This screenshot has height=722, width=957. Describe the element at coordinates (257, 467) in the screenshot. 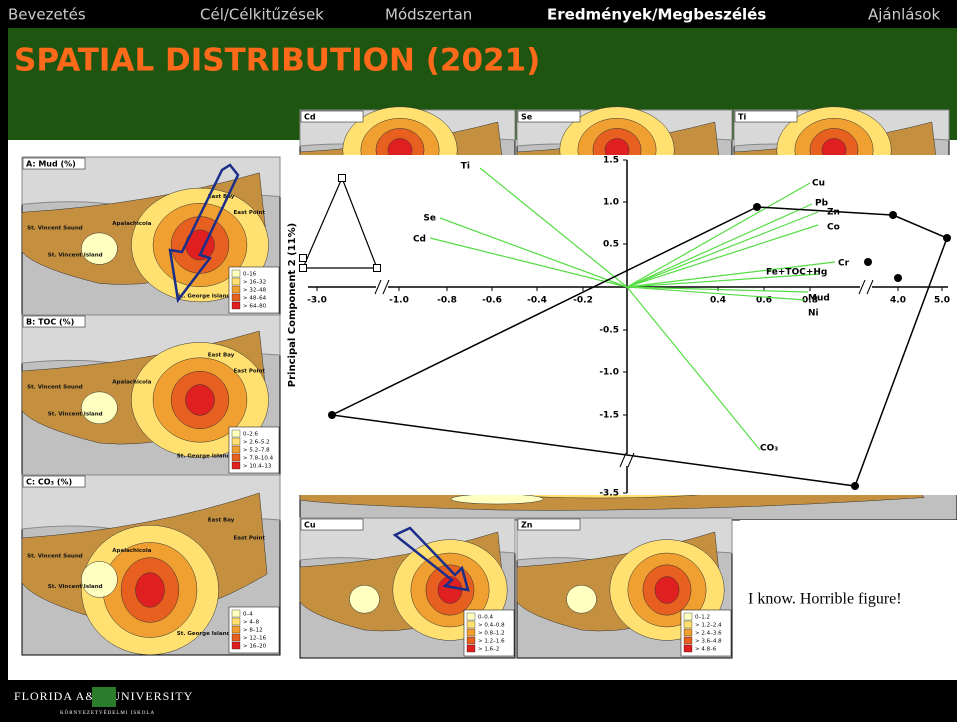

I see `legend-label: > 10.4–13` at that location.